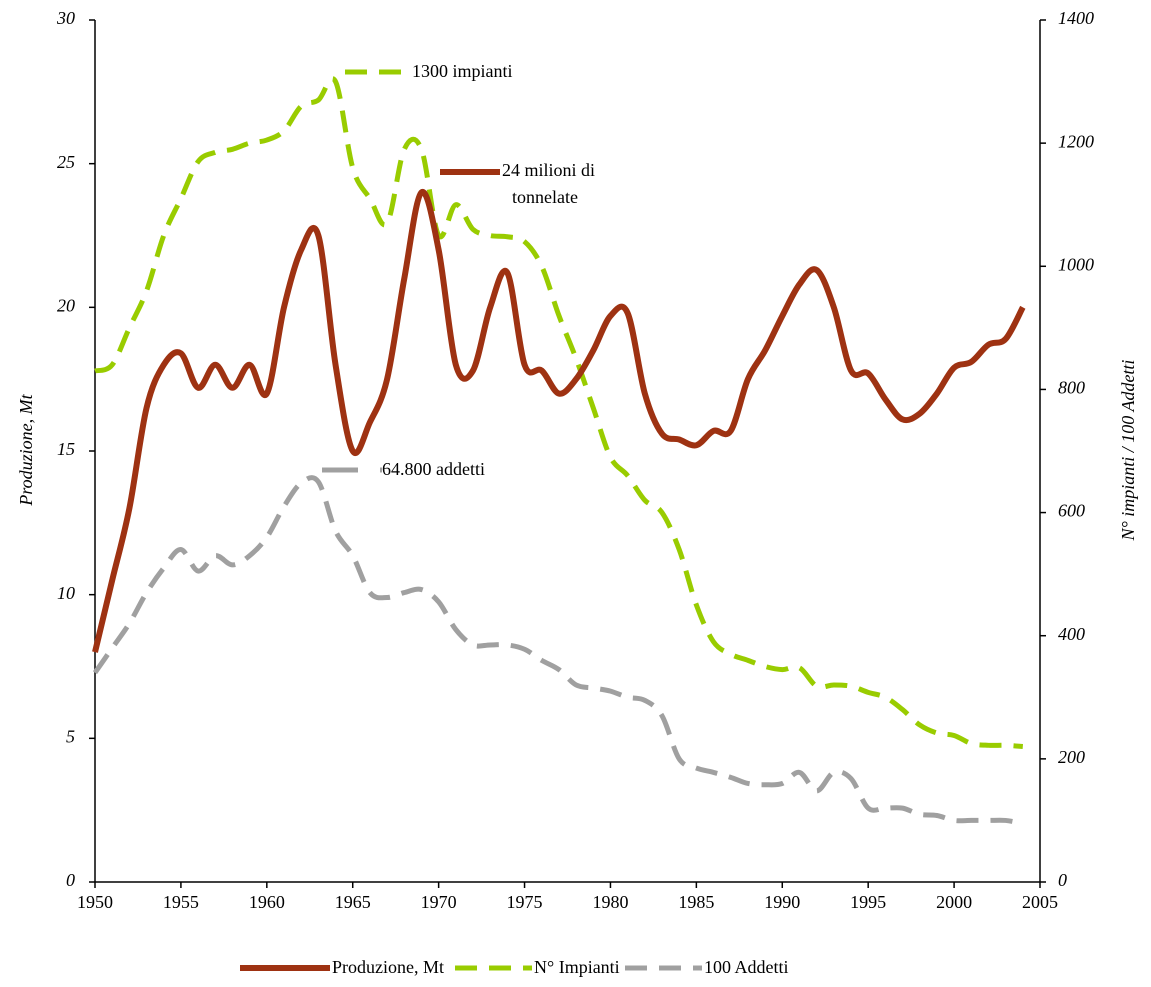  Describe the element at coordinates (1071, 388) in the screenshot. I see `y2-tick-label: 800` at that location.